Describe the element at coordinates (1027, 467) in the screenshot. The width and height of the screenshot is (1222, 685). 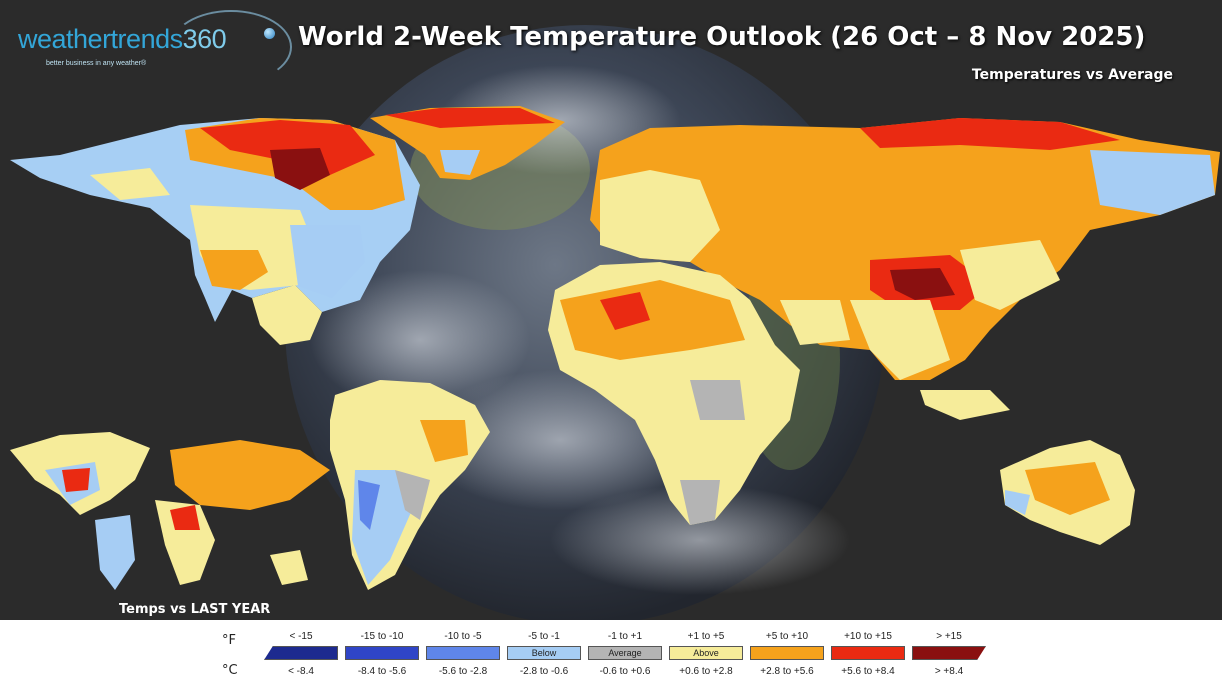
I see `australia` at that location.